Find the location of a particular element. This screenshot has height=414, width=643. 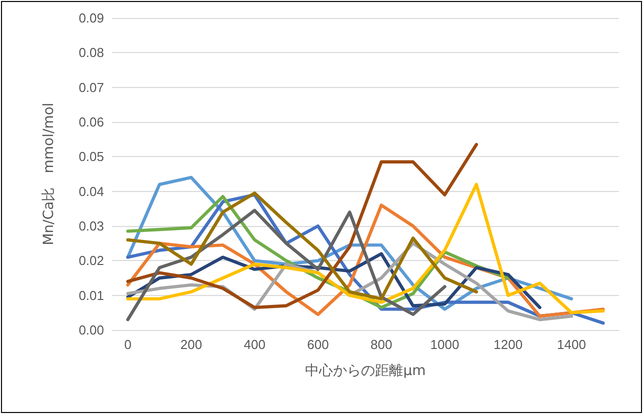

x-tick-label: 600 is located at coordinates (318, 344).